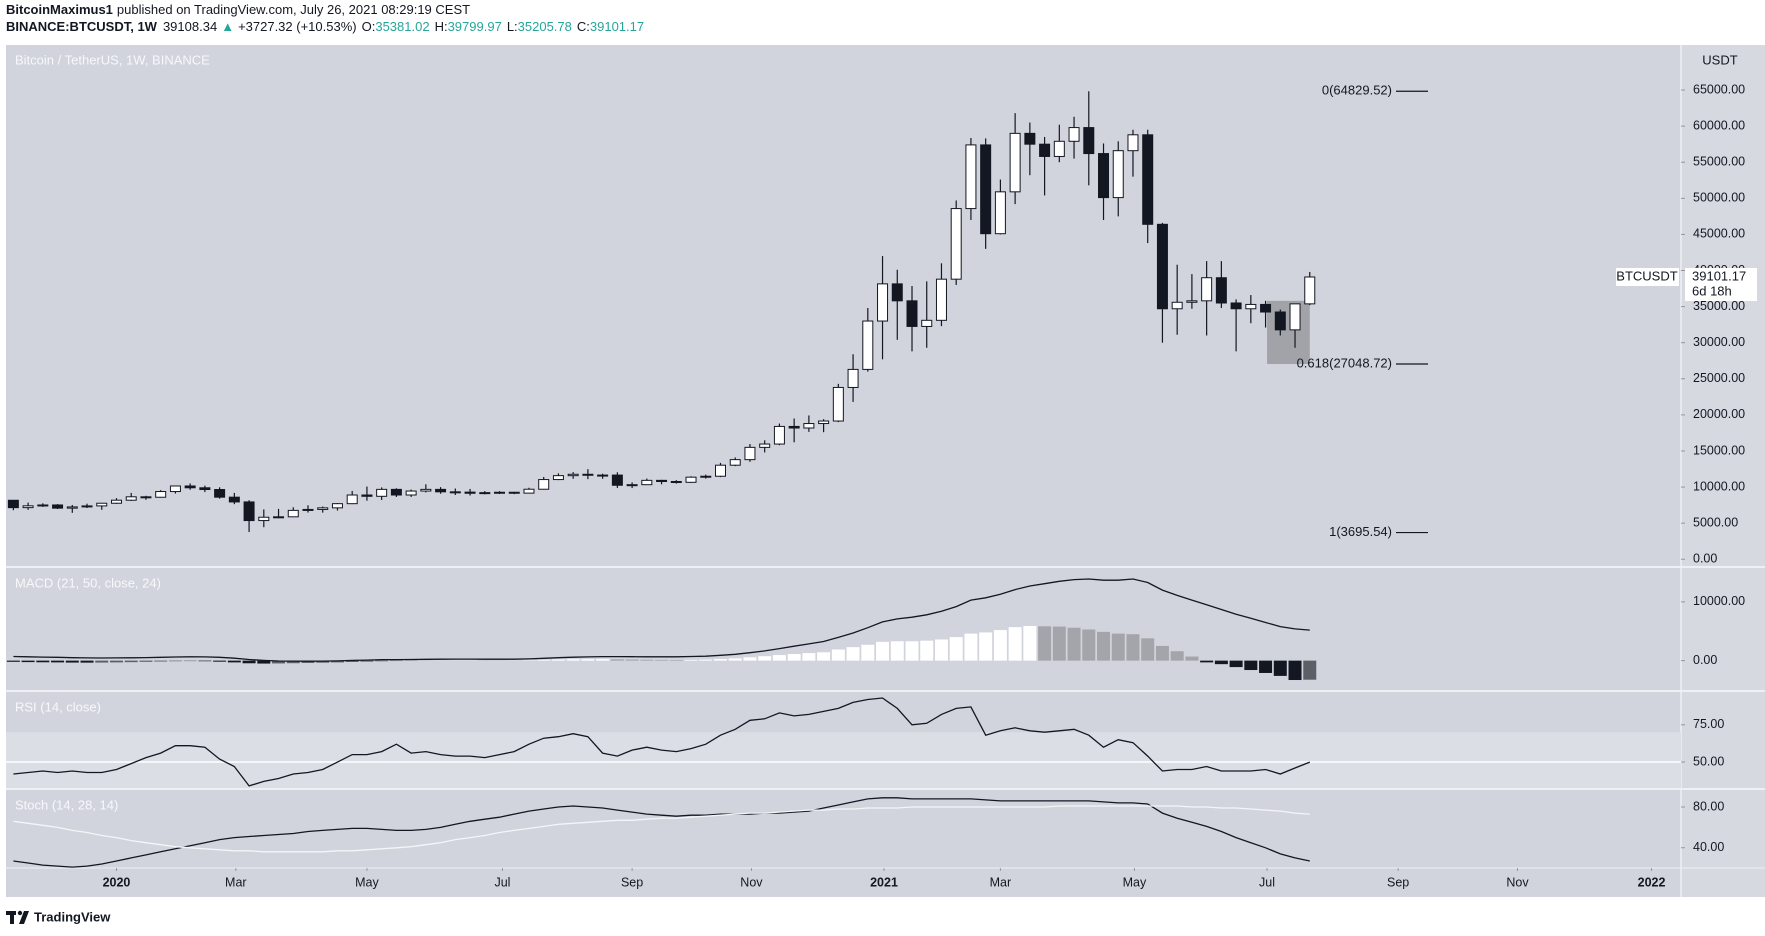 This screenshot has width=1765, height=936. Describe the element at coordinates (1719, 486) in the screenshot. I see `y-tick-label: 10000.00` at that location.